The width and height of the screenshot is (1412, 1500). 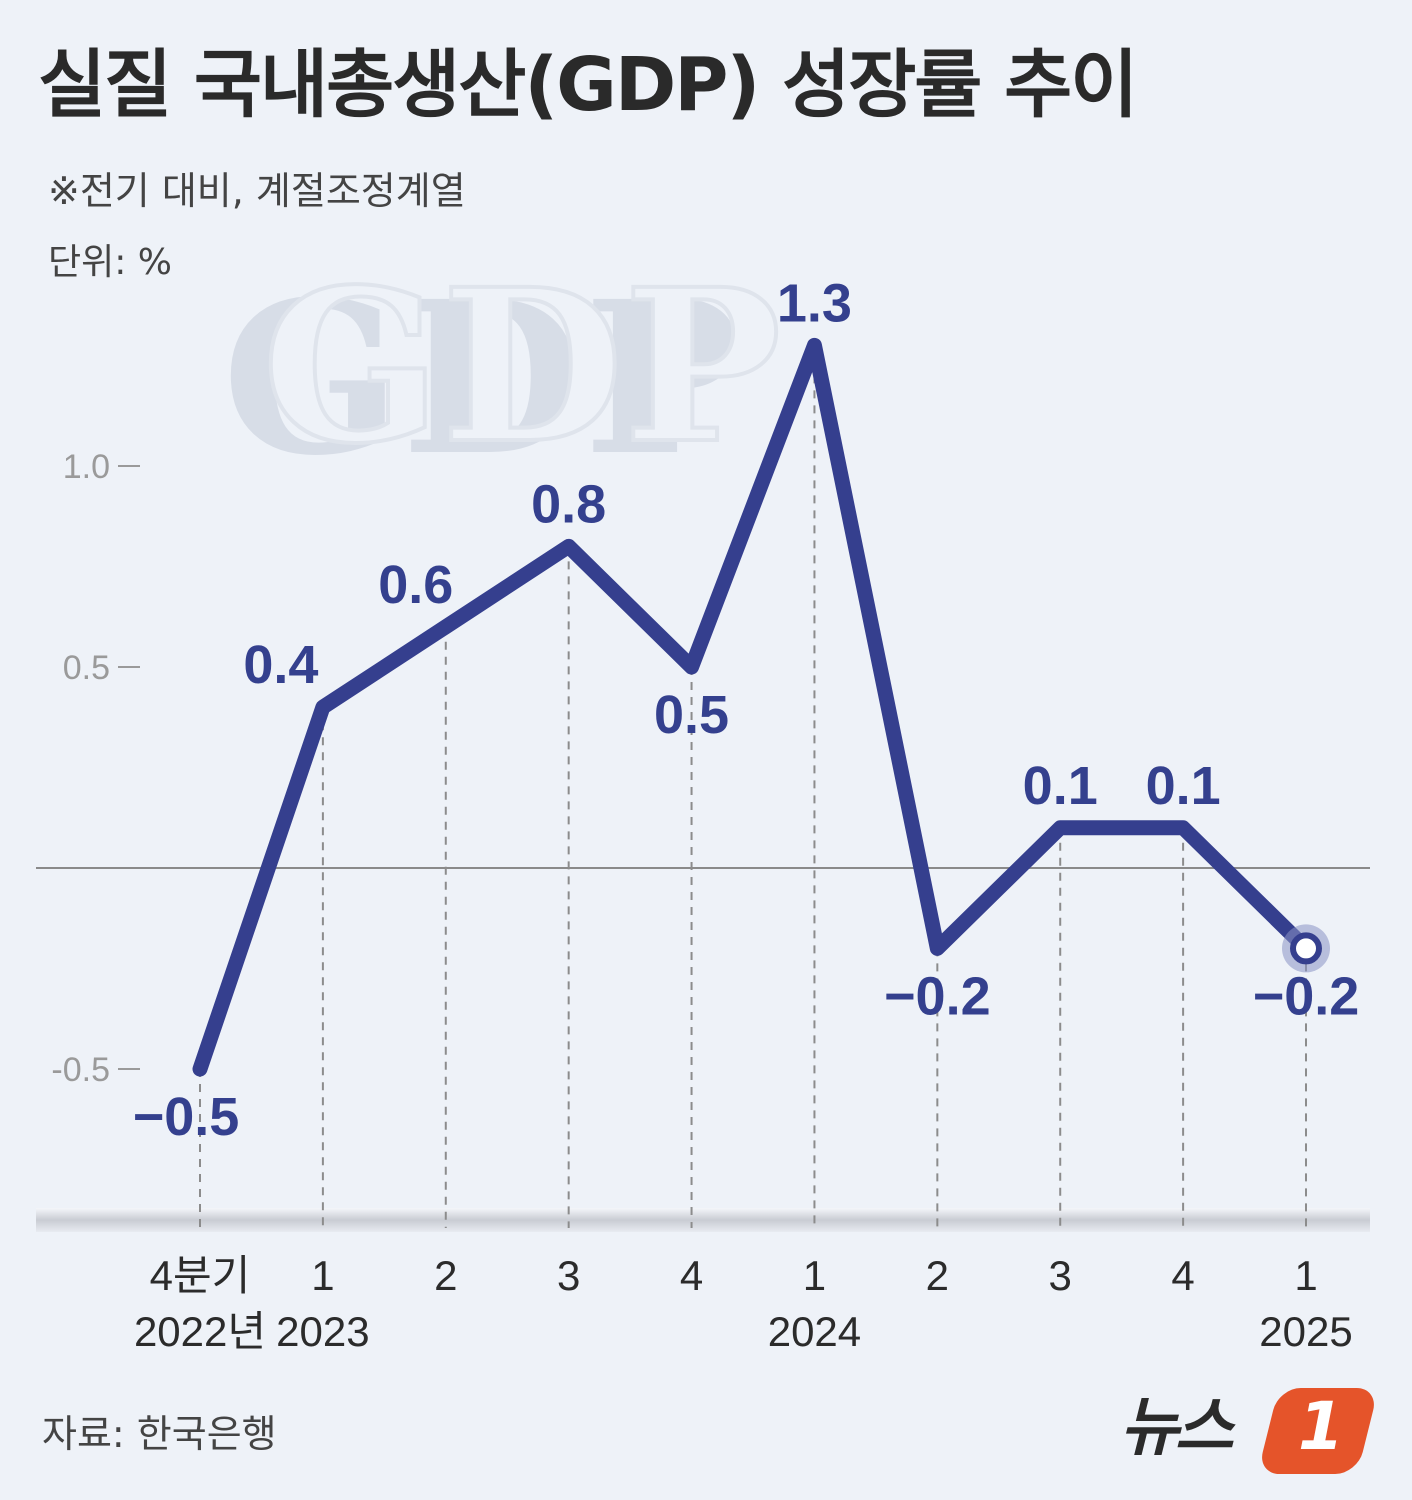 I want to click on y-tick-label: 0.5, so click(x=86, y=668).